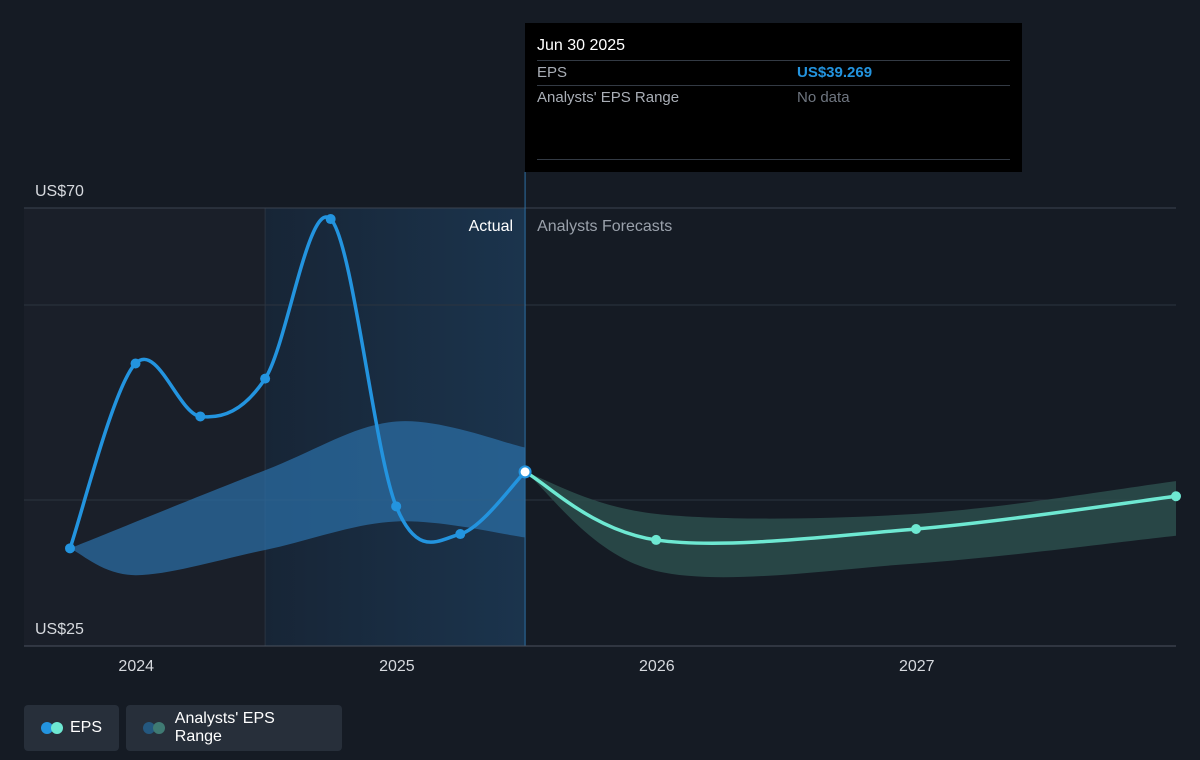  Describe the element at coordinates (224, 727) in the screenshot. I see `legend-range-label: Analysts' EPS Range` at that location.